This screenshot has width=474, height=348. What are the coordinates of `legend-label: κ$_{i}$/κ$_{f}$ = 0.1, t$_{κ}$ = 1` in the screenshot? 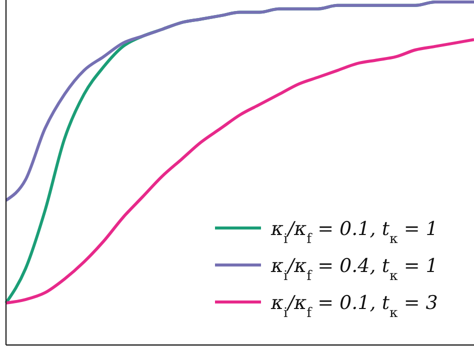 It's located at (354, 232).